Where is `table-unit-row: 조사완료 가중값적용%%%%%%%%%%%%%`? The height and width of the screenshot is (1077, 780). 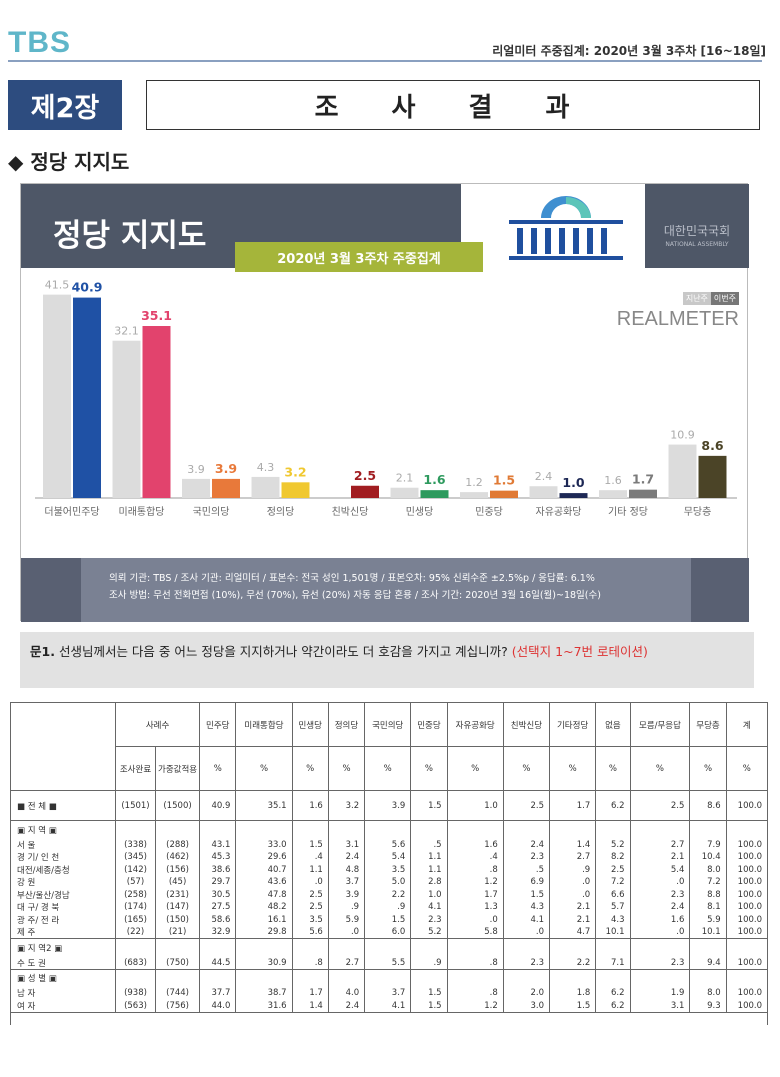 table-unit-row: 조사완료 가중값적용%%%%%%%%%%%%% is located at coordinates (390, 768).